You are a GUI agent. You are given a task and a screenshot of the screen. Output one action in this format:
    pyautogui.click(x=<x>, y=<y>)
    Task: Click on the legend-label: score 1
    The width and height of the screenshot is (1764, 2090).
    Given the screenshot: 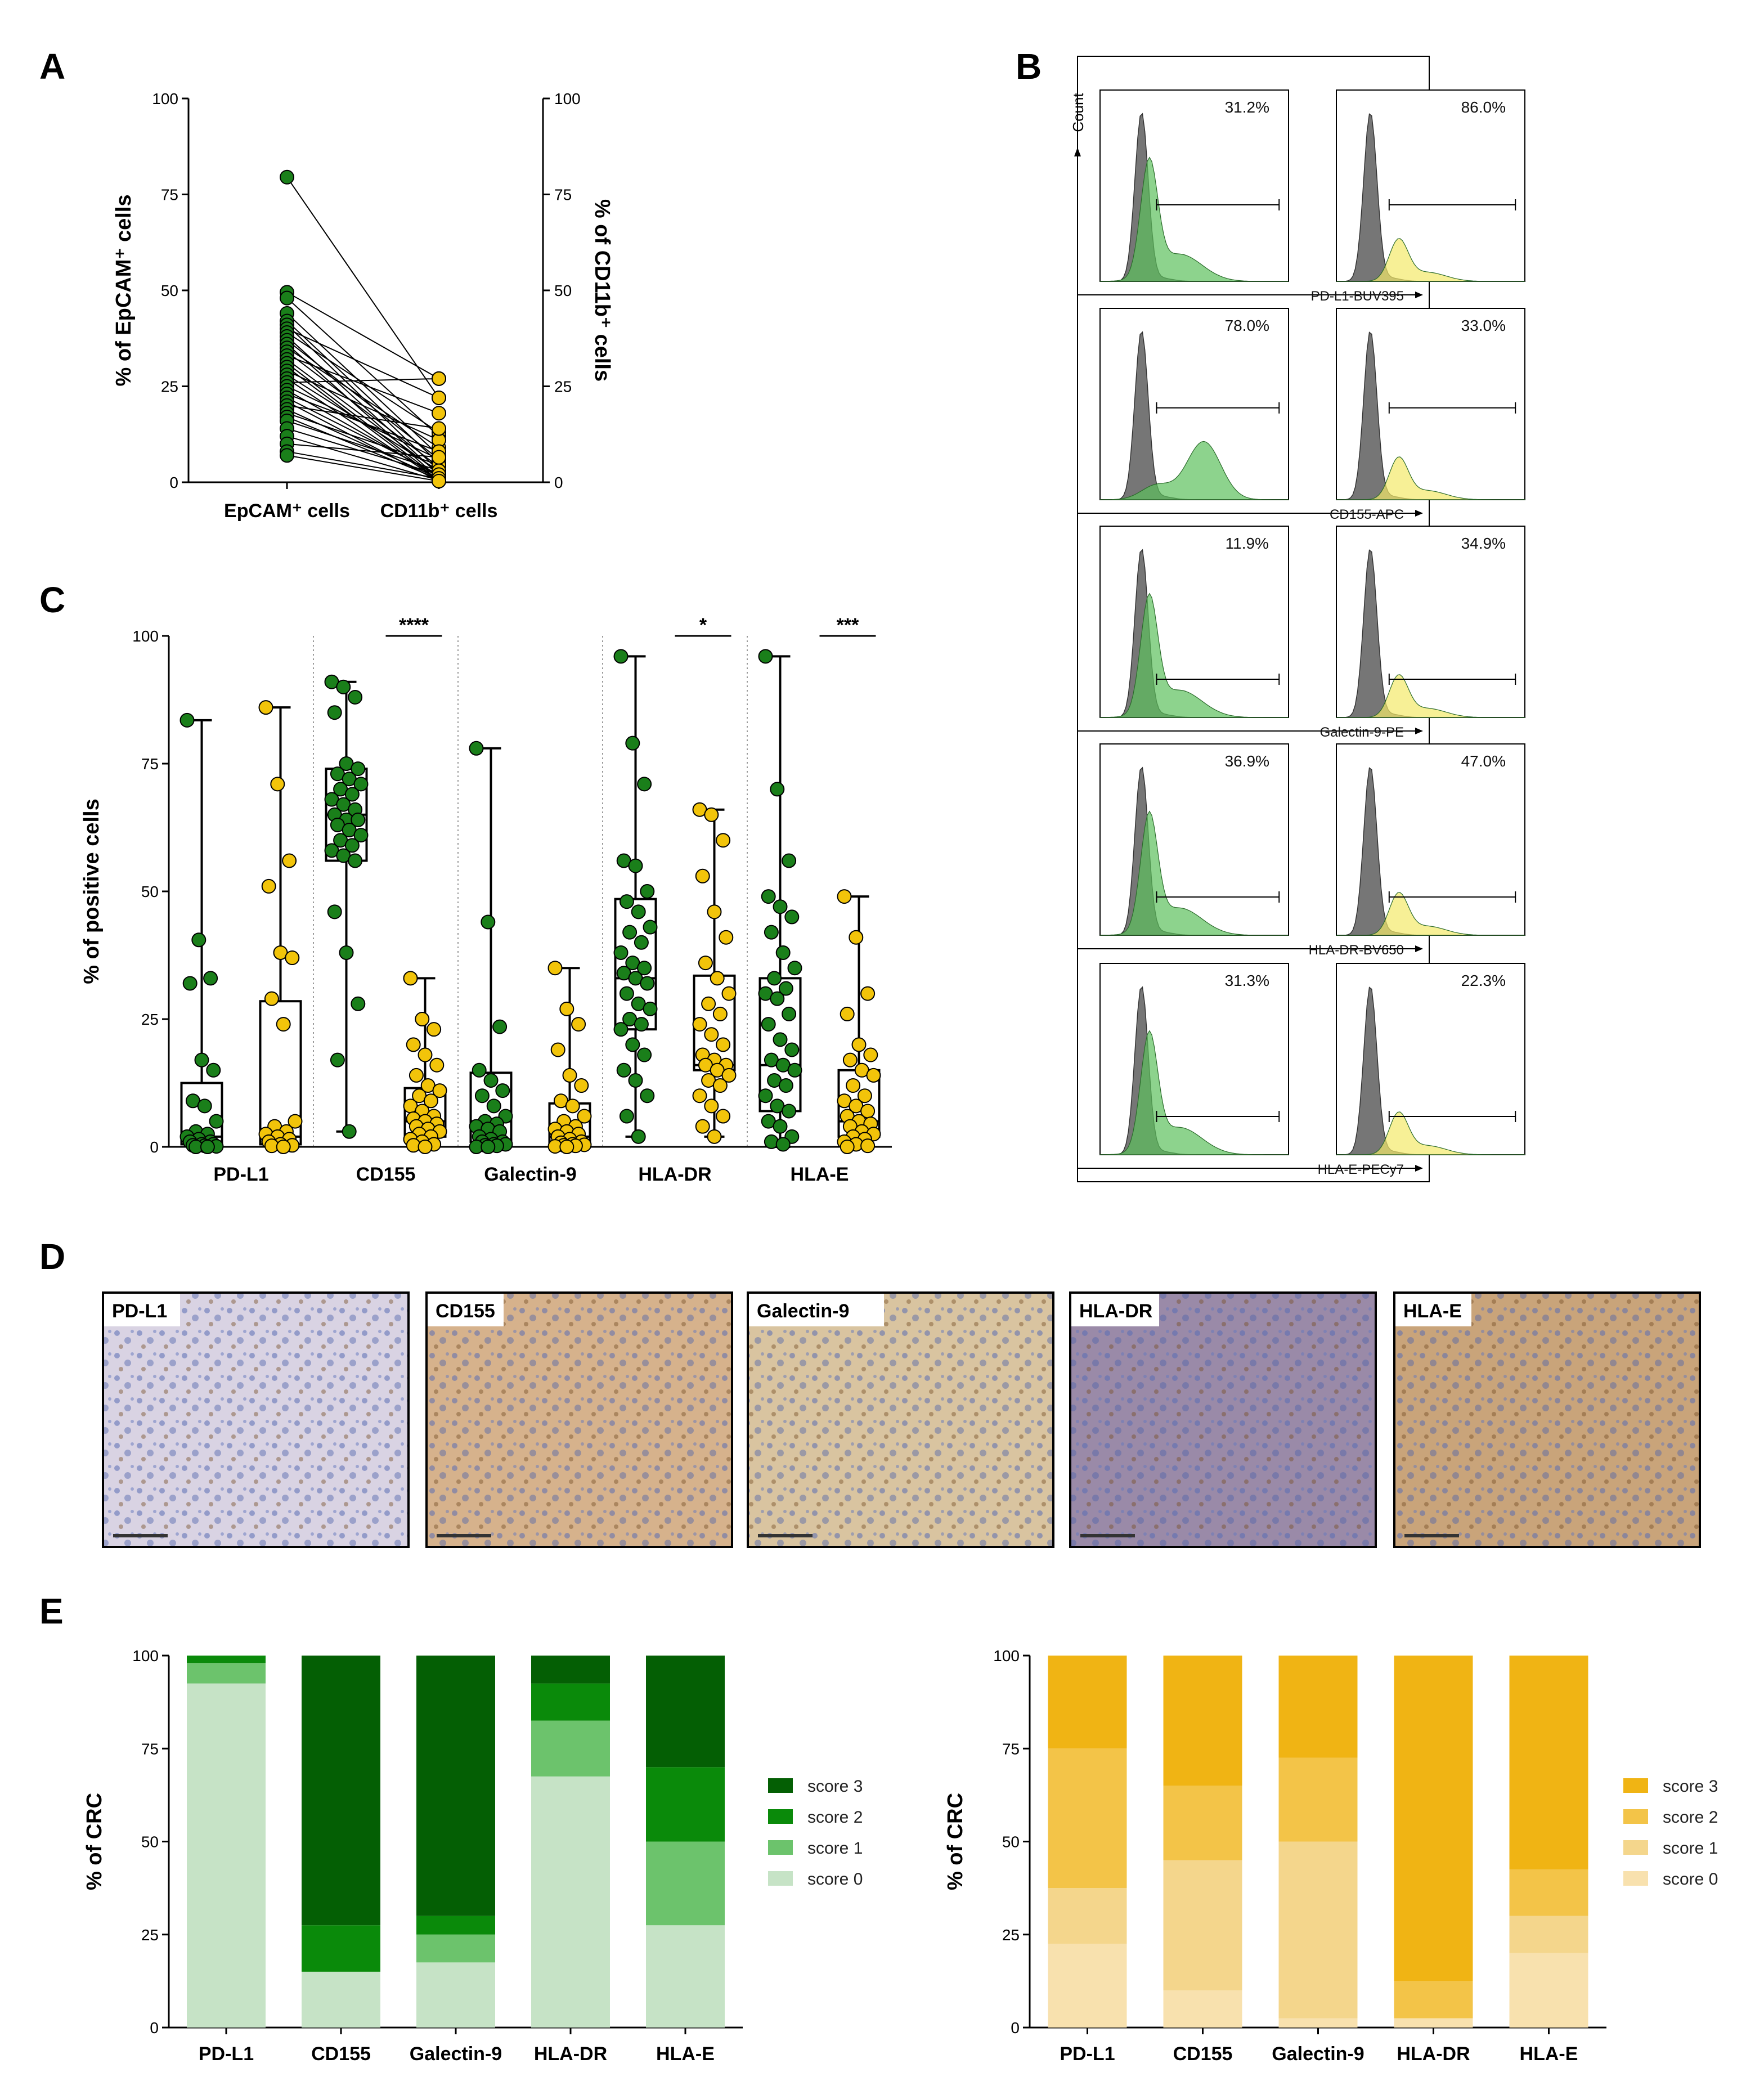 What is the action you would take?
    pyautogui.click(x=1690, y=1848)
    